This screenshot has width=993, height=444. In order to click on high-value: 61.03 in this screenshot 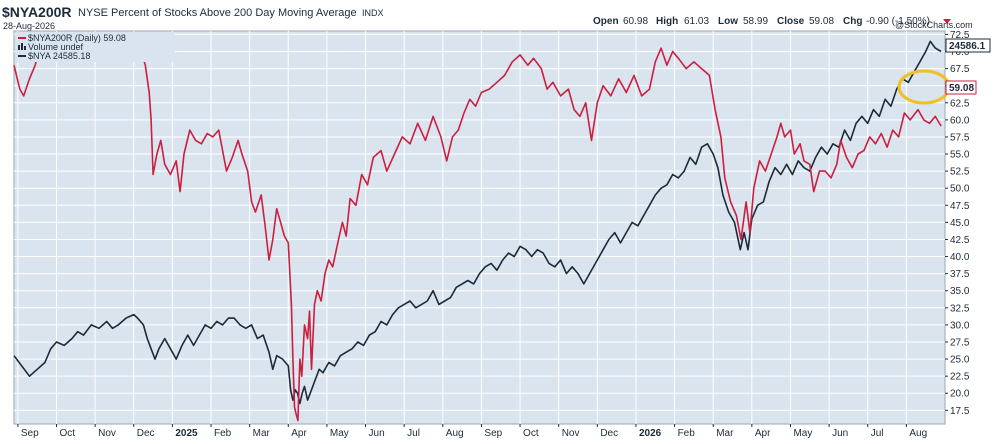, I will do `click(696, 21)`.